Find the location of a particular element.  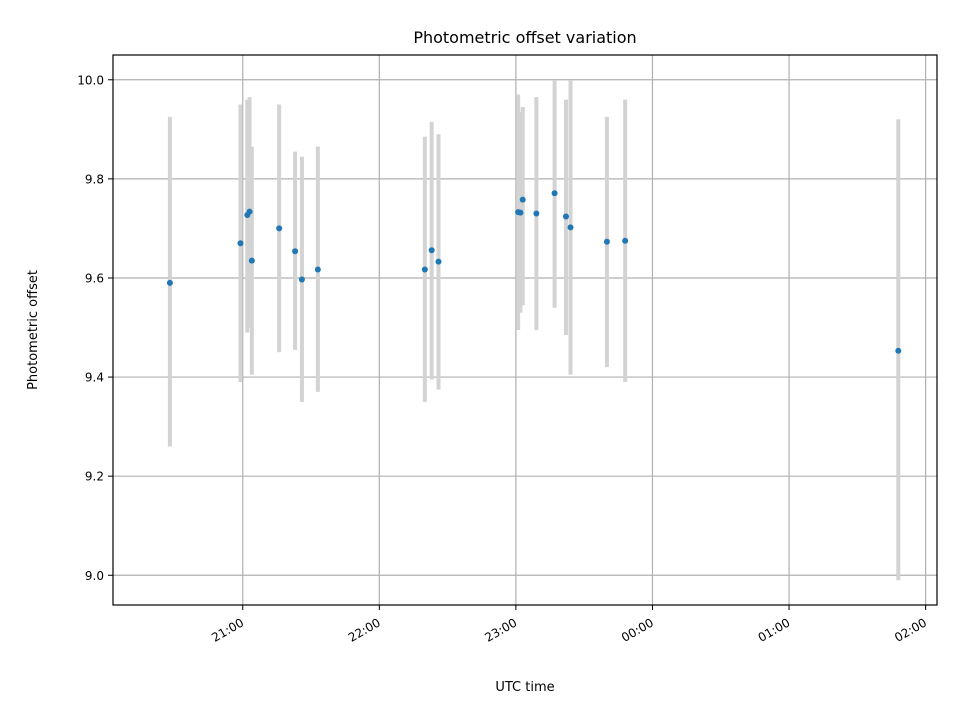

y-tick-label: 9.0 is located at coordinates (94, 576).